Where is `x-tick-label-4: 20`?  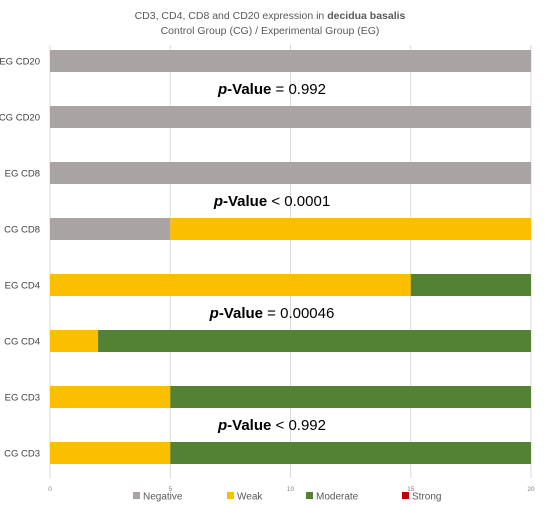 x-tick-label-4: 20 is located at coordinates (531, 489).